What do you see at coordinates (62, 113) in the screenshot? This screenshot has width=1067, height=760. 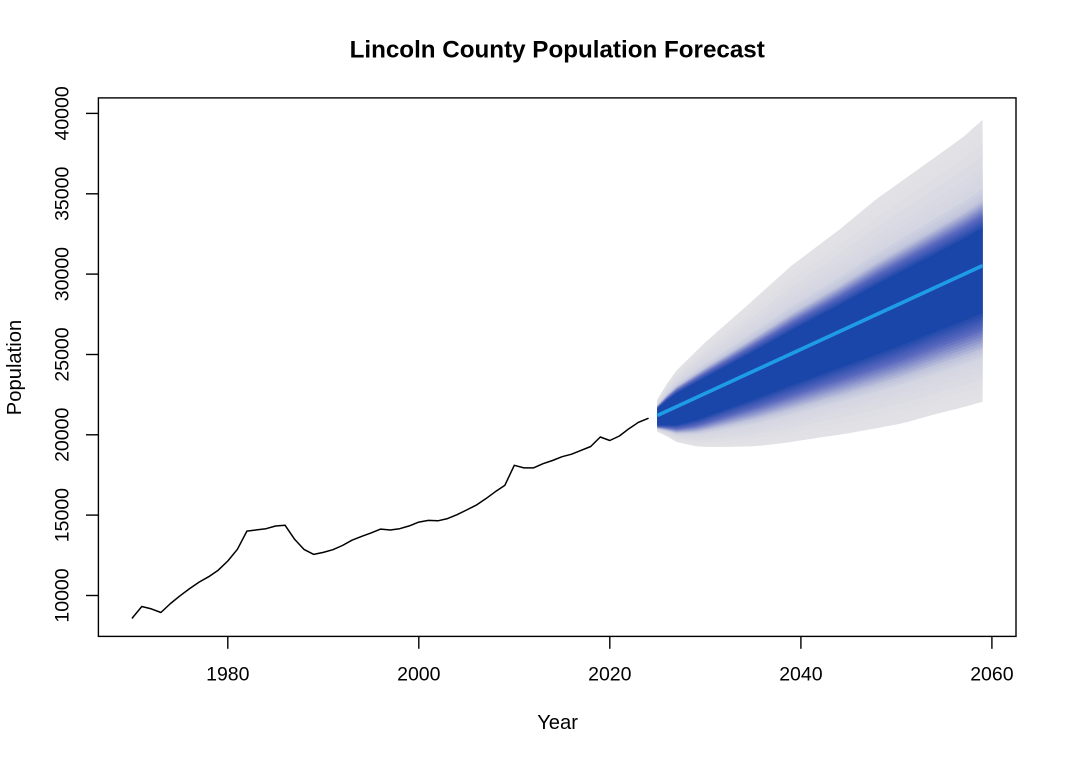 I see `svg-text: 40000` at bounding box center [62, 113].